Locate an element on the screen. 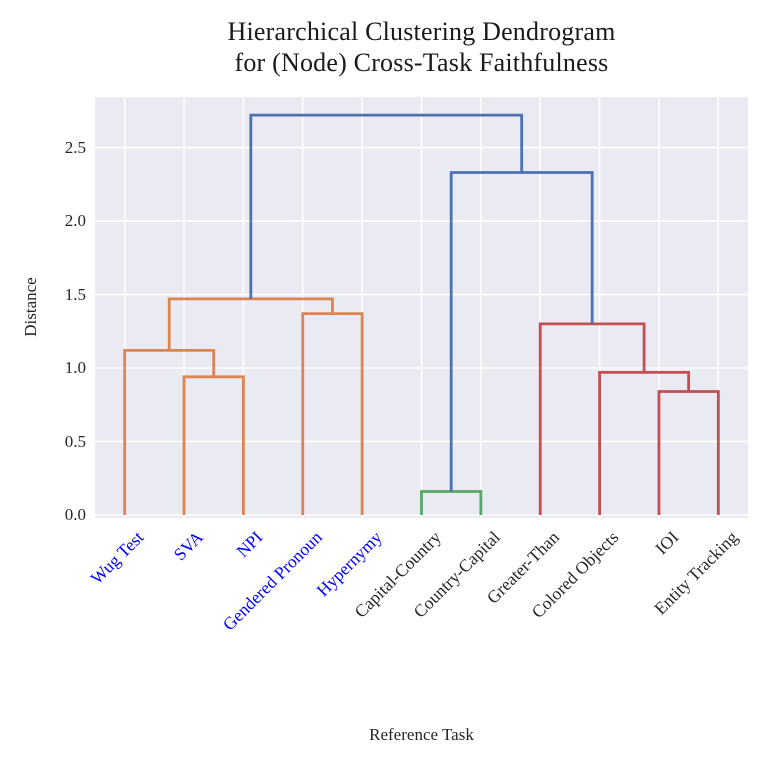 The height and width of the screenshot is (773, 773). leaf-label: NPI is located at coordinates (249, 544).